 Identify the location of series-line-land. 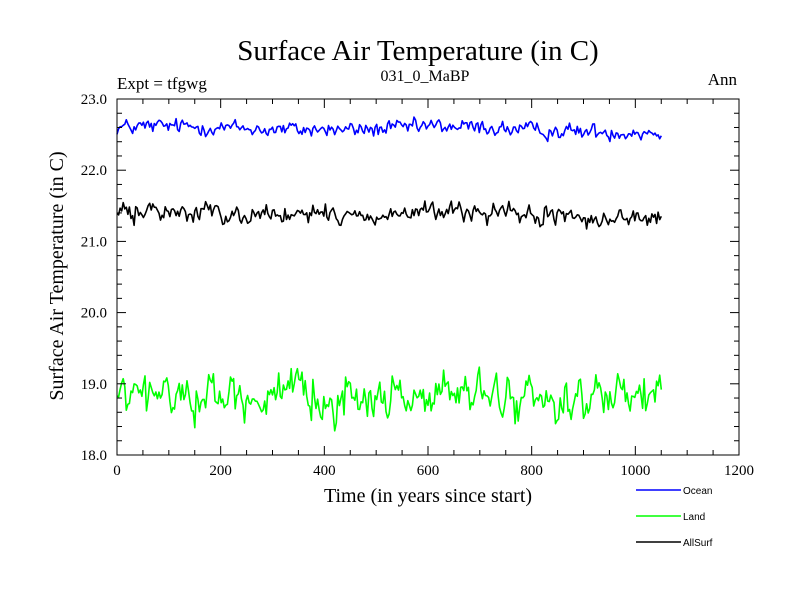
(389, 399).